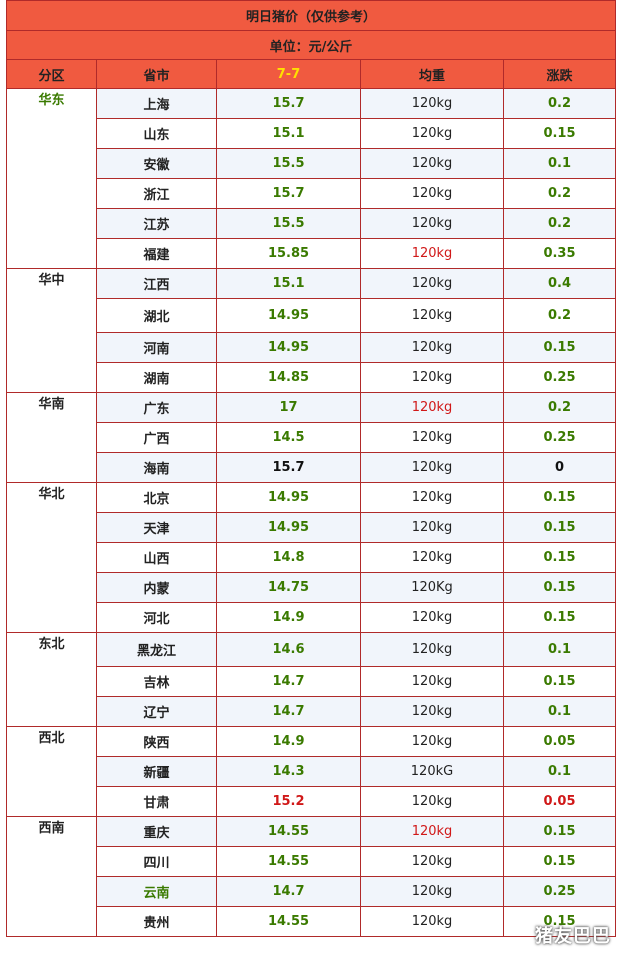 This screenshot has width=621, height=956. I want to click on region-cell: 东北, so click(51, 679).